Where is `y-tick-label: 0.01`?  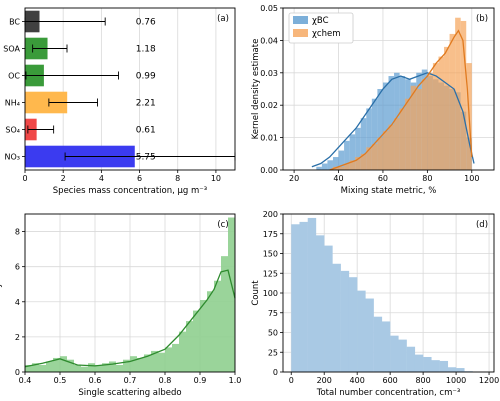 y-tick-label: 0.01 is located at coordinates (269, 138).